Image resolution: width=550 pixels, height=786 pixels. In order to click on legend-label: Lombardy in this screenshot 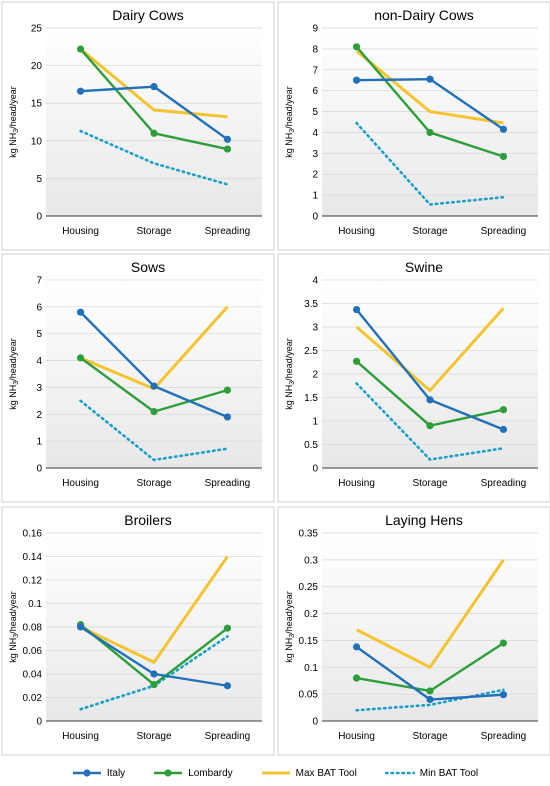, I will do `click(210, 773)`.